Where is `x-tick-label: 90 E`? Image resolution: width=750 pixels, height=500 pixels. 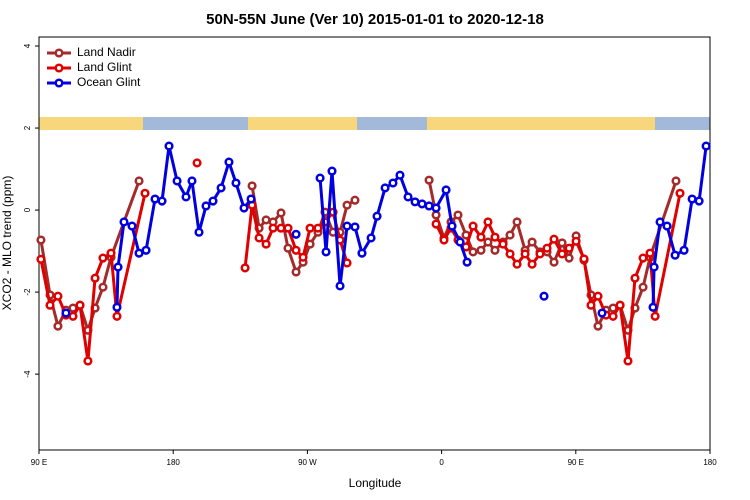
x-tick-label: 90 E is located at coordinates (39, 462).